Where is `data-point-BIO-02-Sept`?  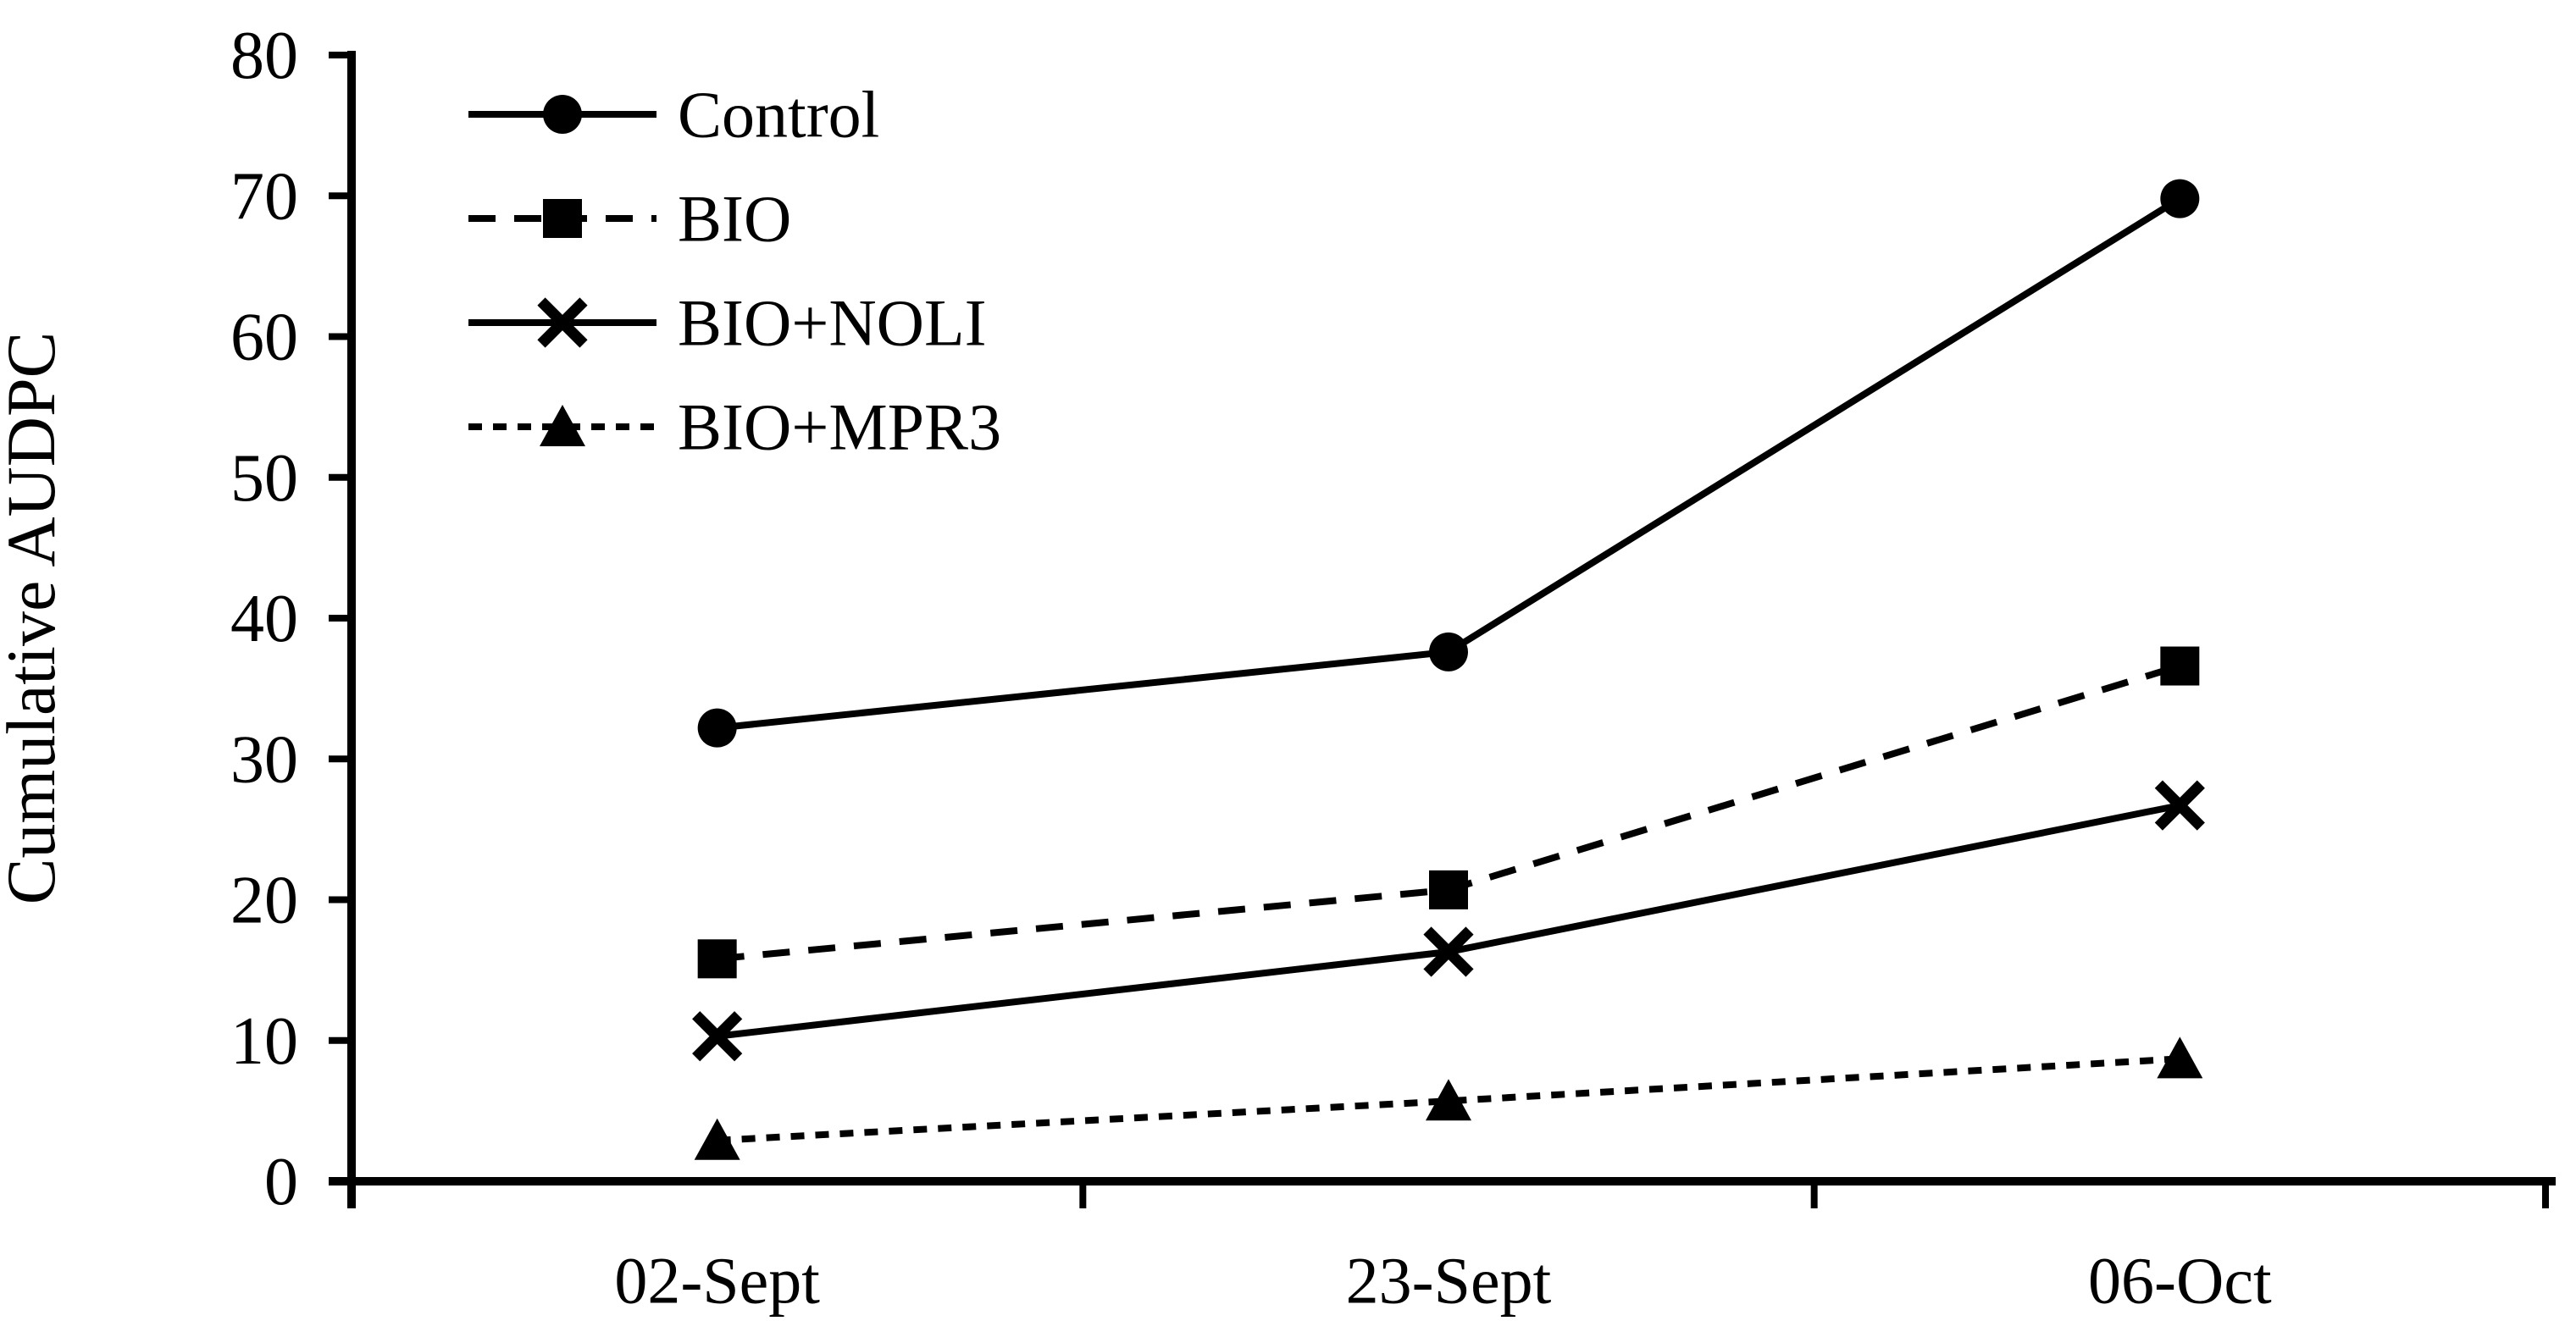
data-point-BIO-02-Sept is located at coordinates (717, 959).